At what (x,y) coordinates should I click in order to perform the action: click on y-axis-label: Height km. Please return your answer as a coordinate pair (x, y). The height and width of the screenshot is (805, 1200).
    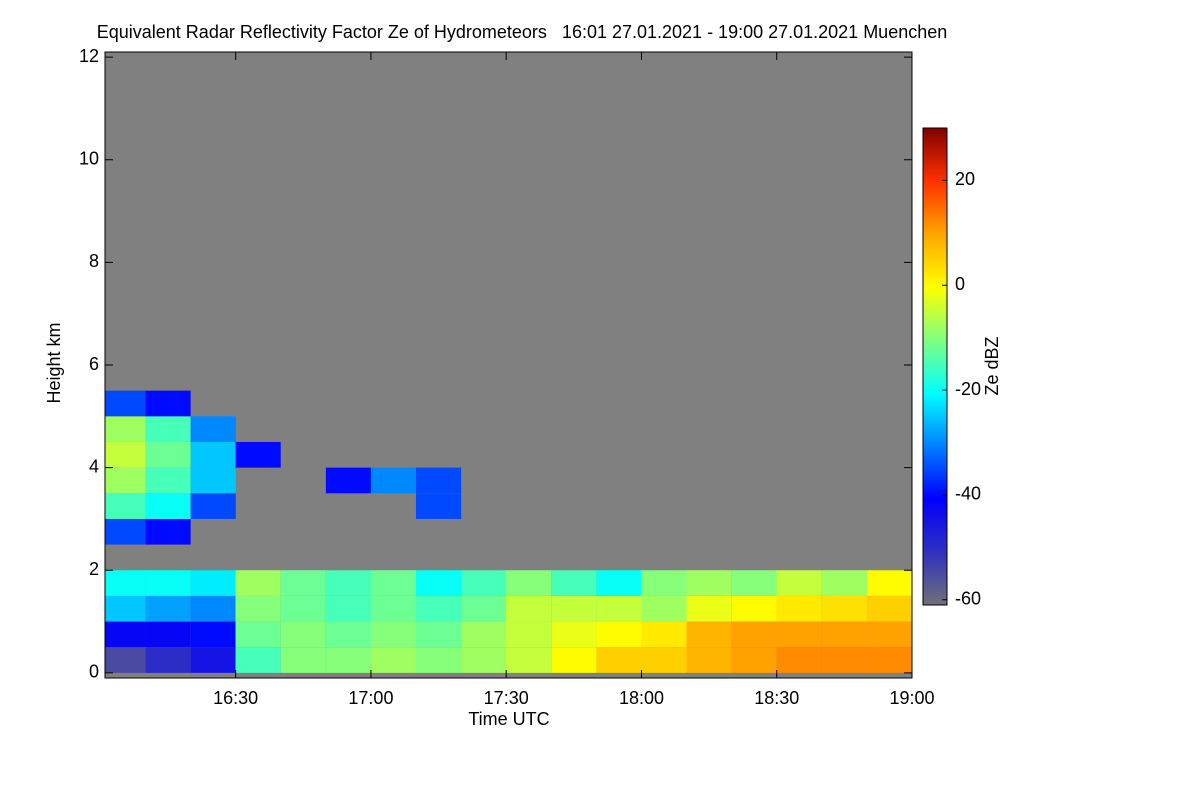
    Looking at the image, I should click on (54, 362).